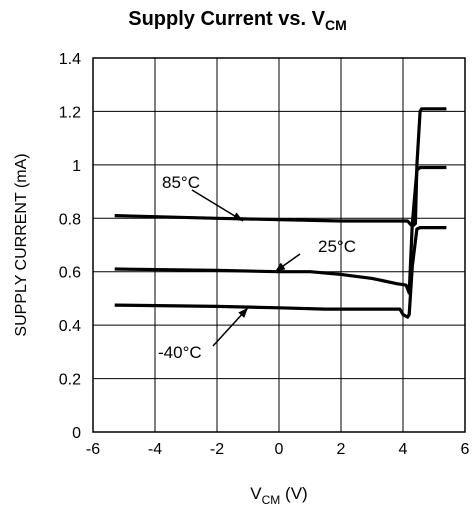 The image size is (475, 516). What do you see at coordinates (226, 19) in the screenshot?
I see `chart-title-text: Supply Current vs. V` at bounding box center [226, 19].